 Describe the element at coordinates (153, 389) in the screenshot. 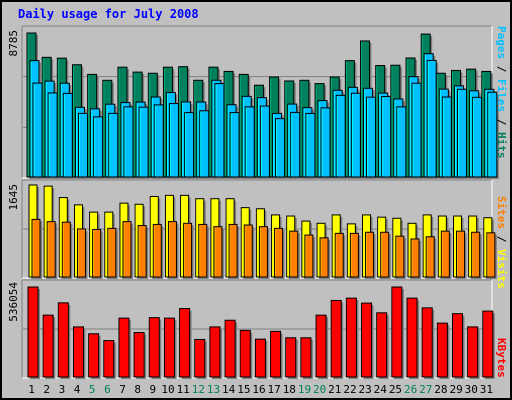

I see `day-label: 9` at that location.